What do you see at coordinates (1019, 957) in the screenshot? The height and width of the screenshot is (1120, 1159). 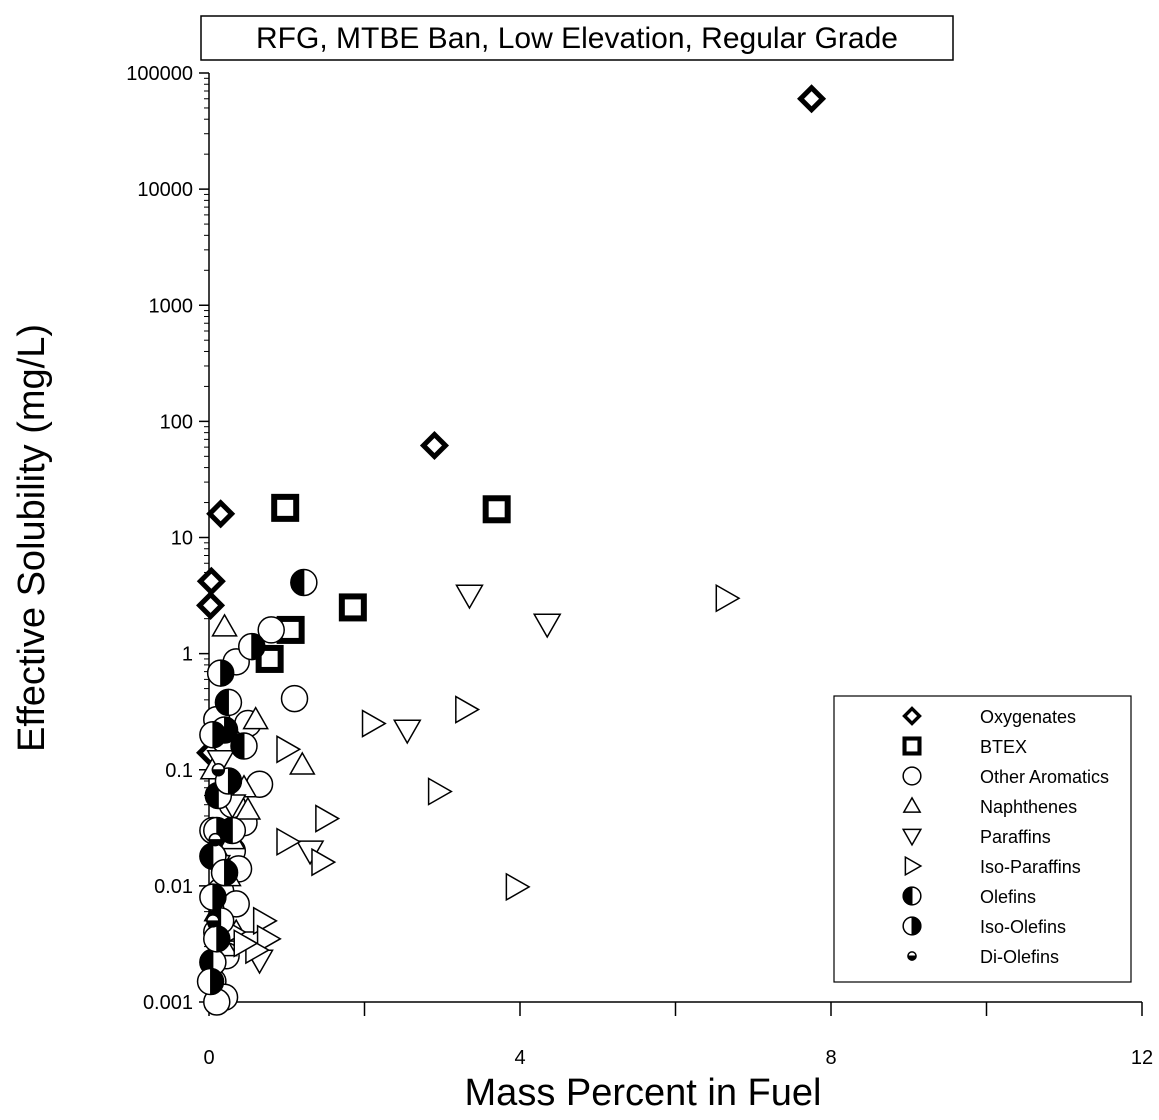 I see `legend-label: Di-Olefins` at bounding box center [1019, 957].